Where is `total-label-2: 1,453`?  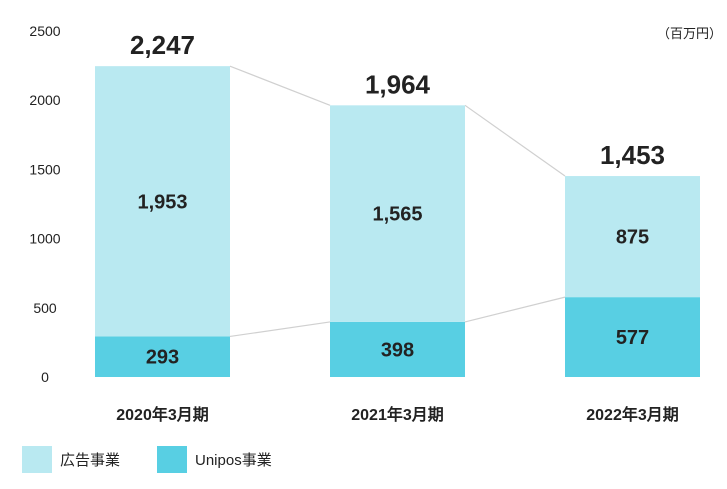
total-label-2: 1,453 is located at coordinates (632, 155).